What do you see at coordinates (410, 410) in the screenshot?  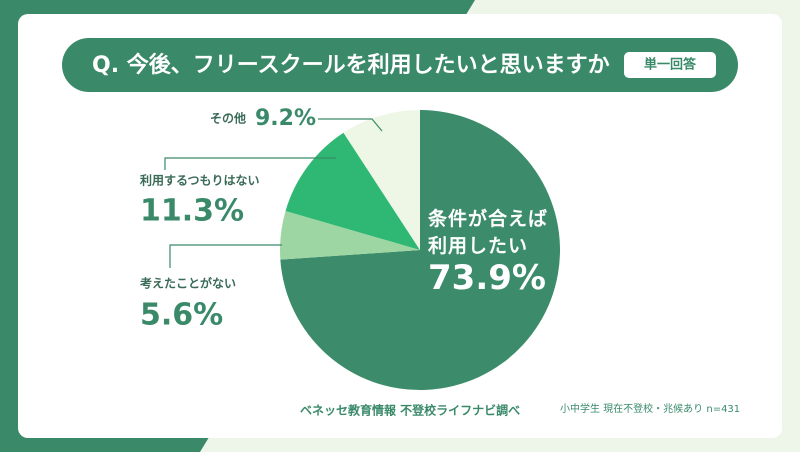 I see `source: ベネッセ教育情報 不登校ライフナビ調べ` at bounding box center [410, 410].